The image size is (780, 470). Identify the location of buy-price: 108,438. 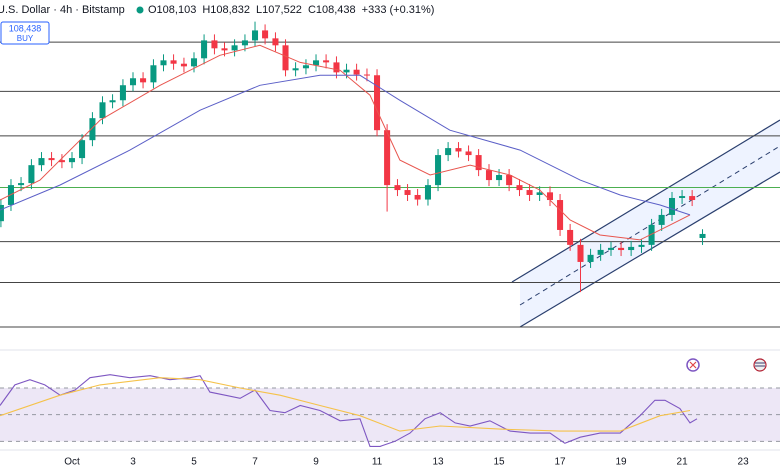
(25, 28).